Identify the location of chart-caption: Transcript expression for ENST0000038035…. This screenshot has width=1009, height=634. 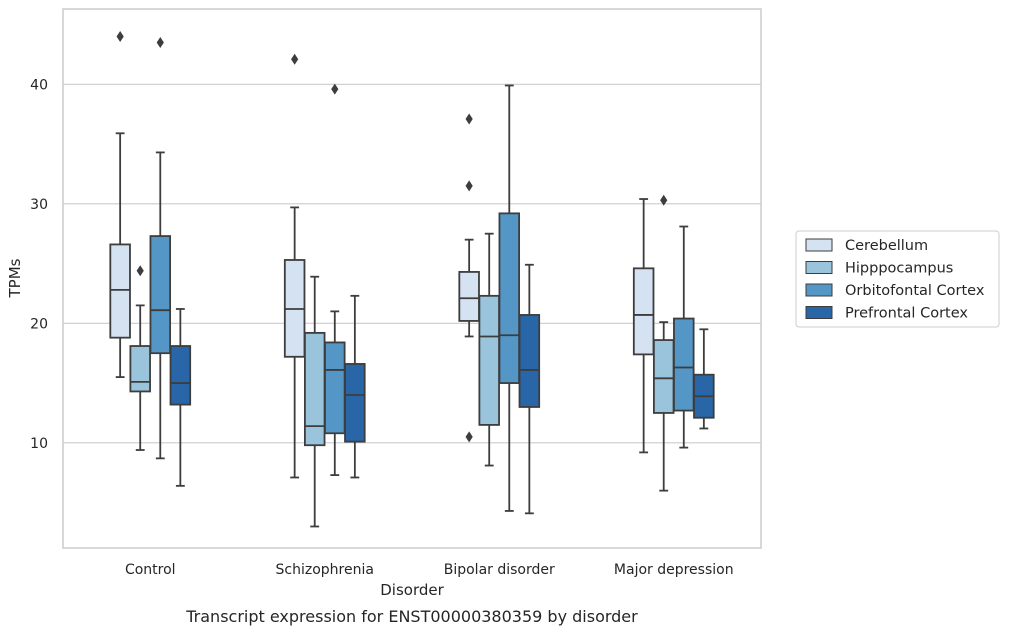
(411, 616).